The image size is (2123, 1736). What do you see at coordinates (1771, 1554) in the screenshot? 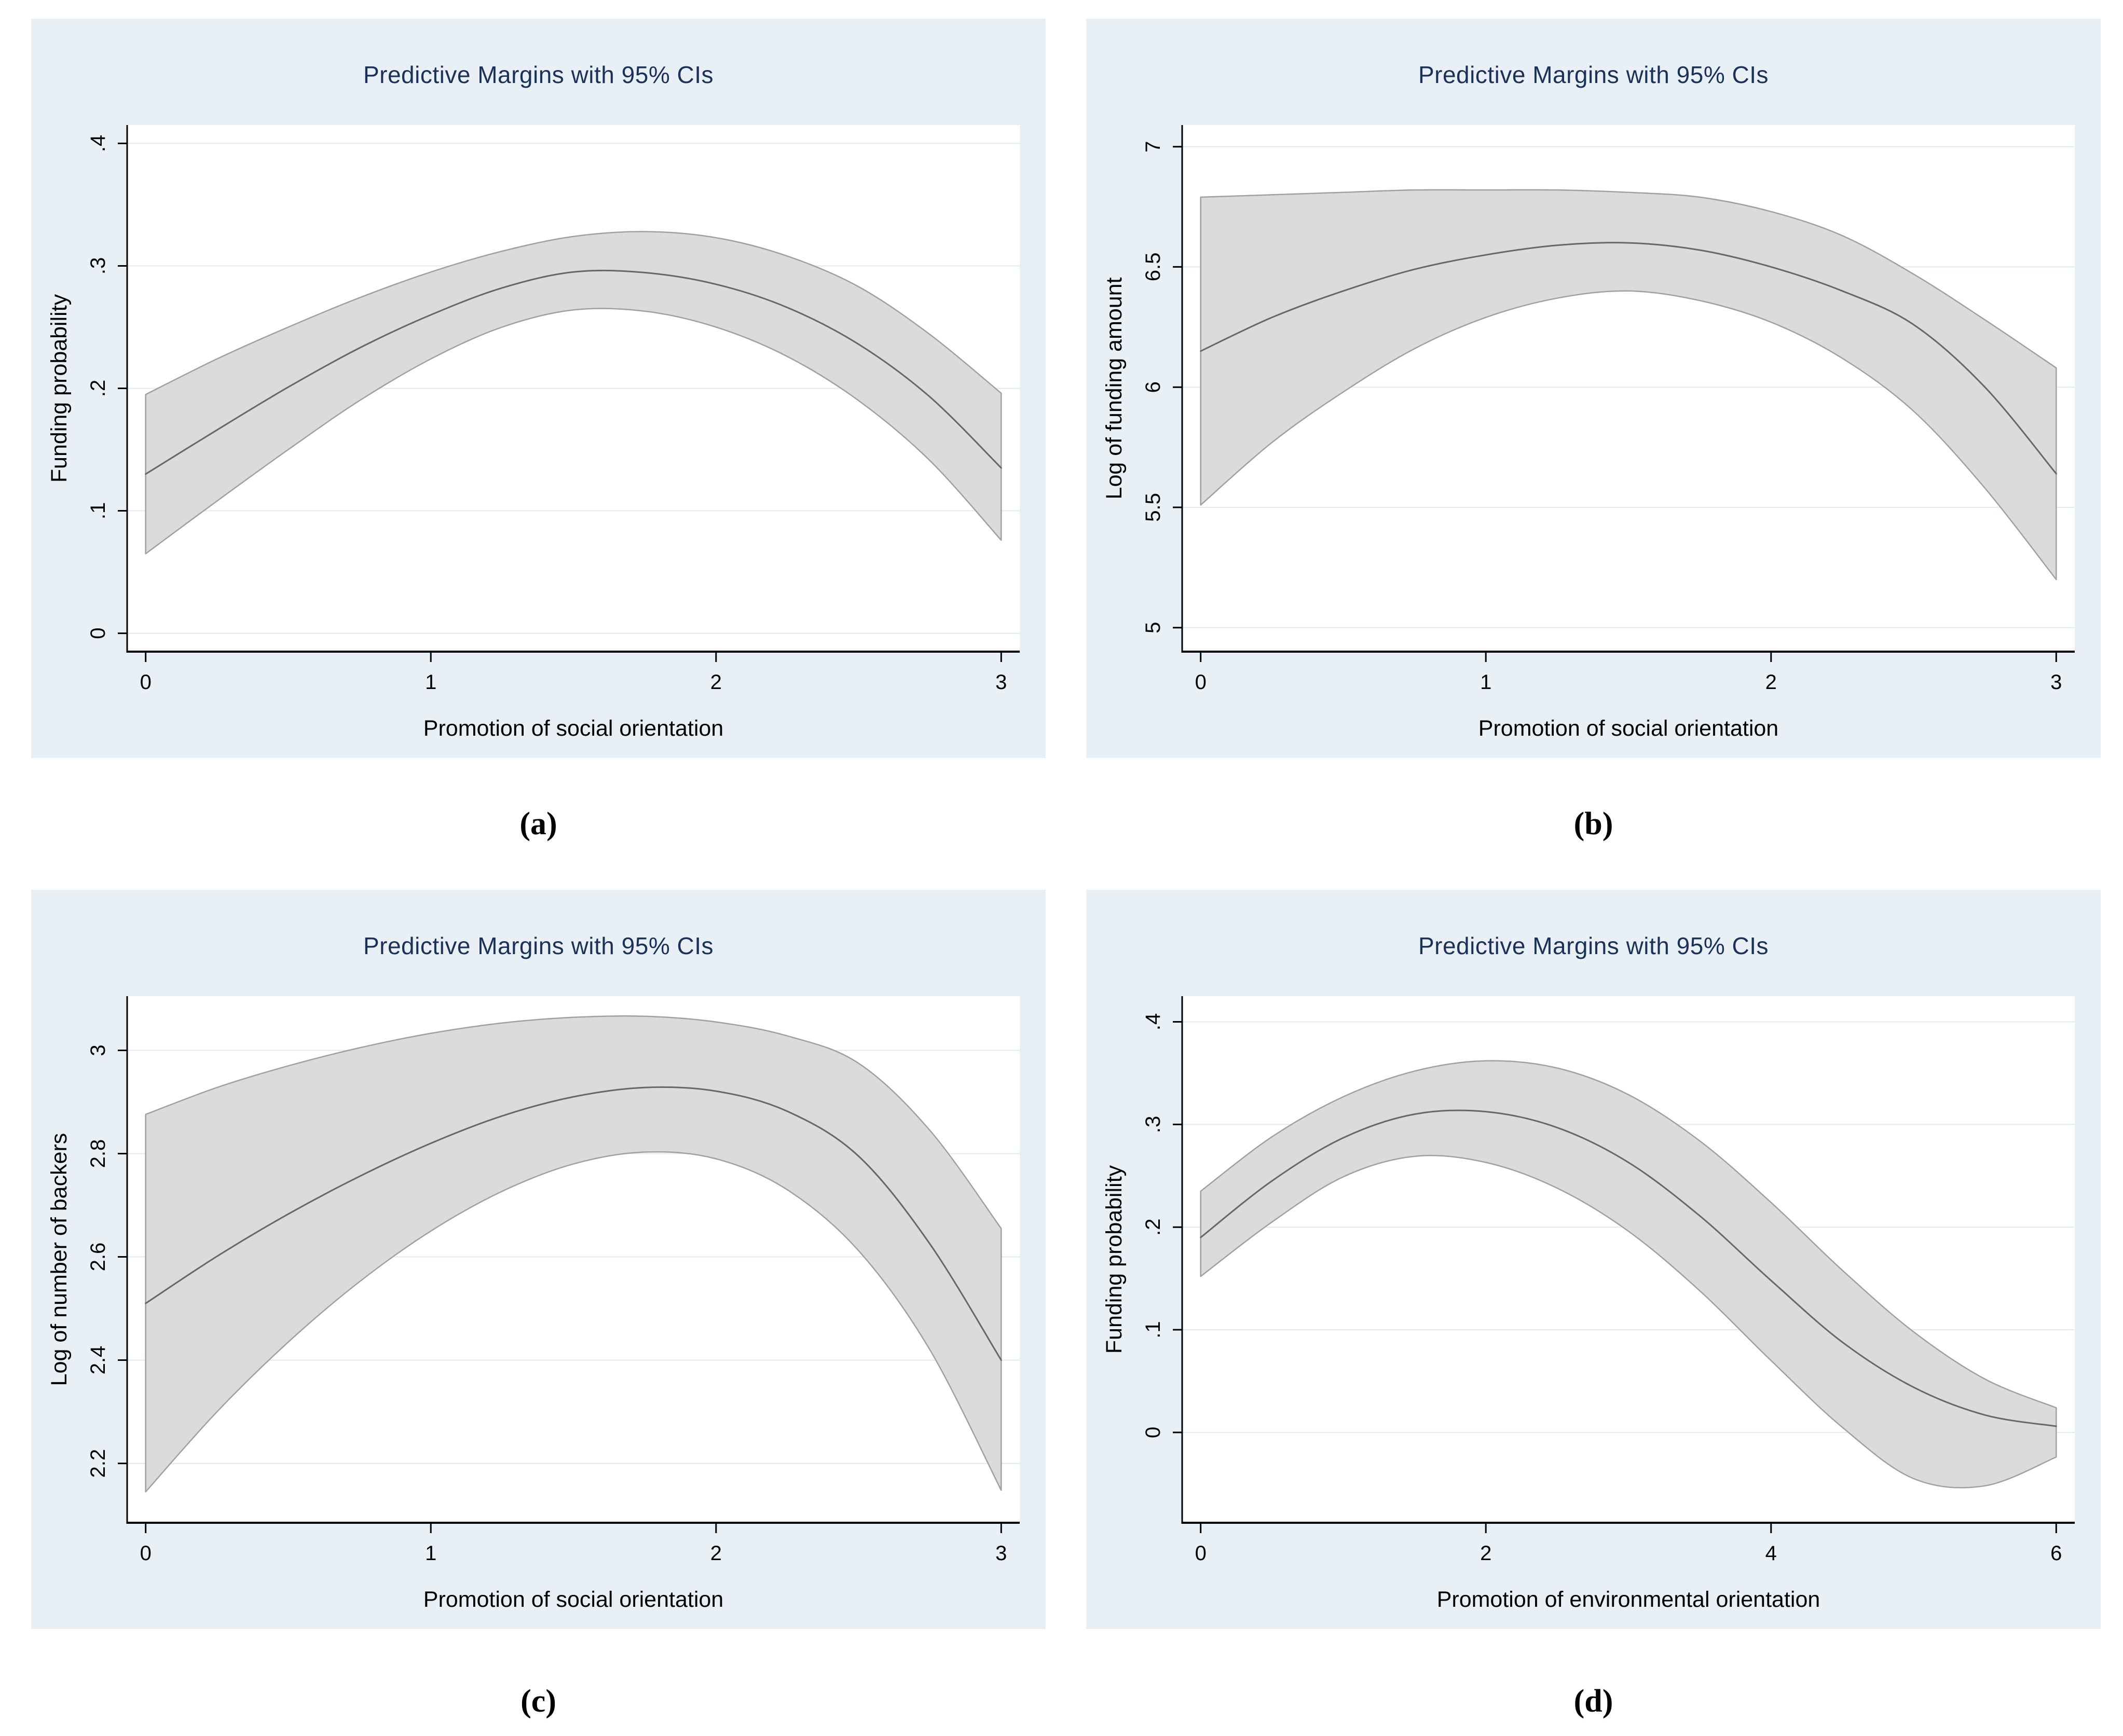
I see `x-tick-label: 4` at bounding box center [1771, 1554].